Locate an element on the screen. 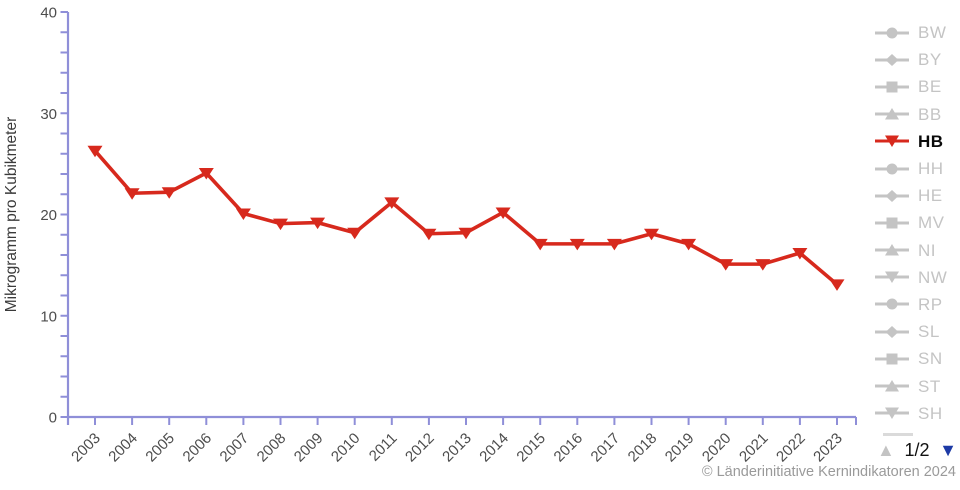 This screenshot has width=960, height=490. svg-text: 2015 is located at coordinates (531, 448).